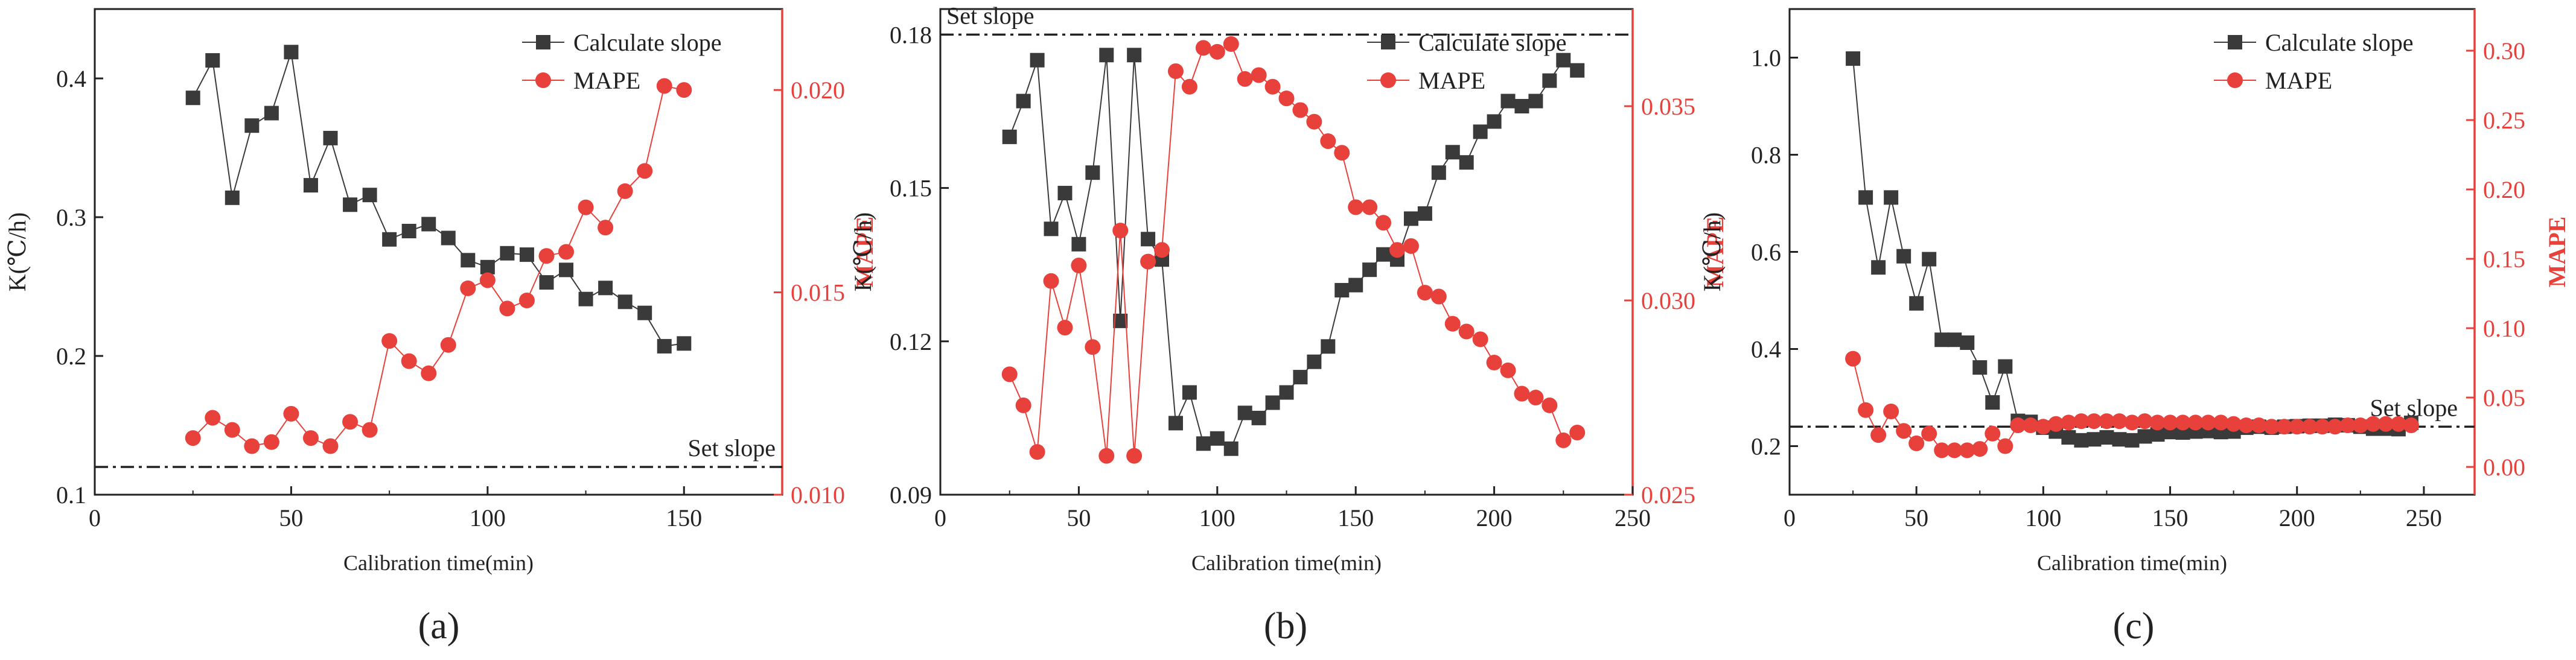 Image resolution: width=2576 pixels, height=660 pixels. What do you see at coordinates (1388, 80) in the screenshot?
I see `legend-mape-marker` at bounding box center [1388, 80].